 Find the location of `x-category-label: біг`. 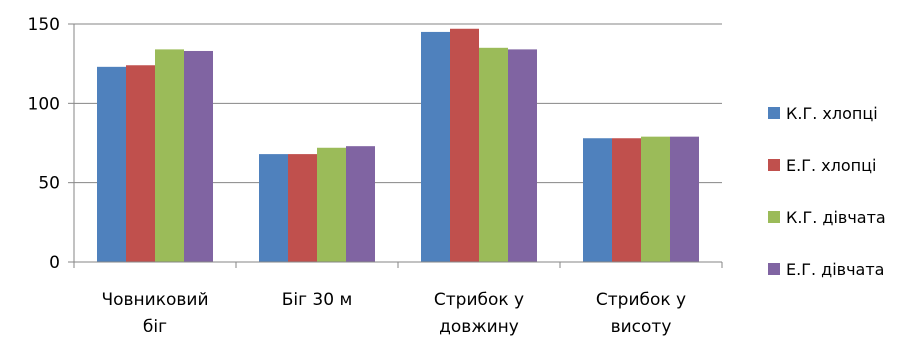

x-category-label: біг is located at coordinates (155, 327).